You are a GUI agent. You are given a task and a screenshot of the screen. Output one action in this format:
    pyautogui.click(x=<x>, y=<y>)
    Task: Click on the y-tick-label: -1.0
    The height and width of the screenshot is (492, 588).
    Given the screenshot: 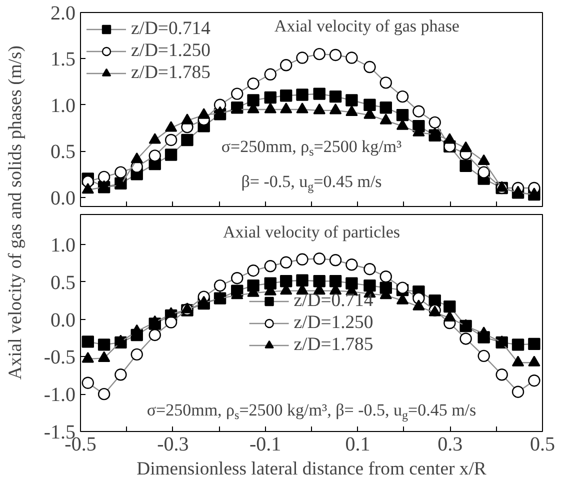 What is the action you would take?
    pyautogui.click(x=60, y=395)
    